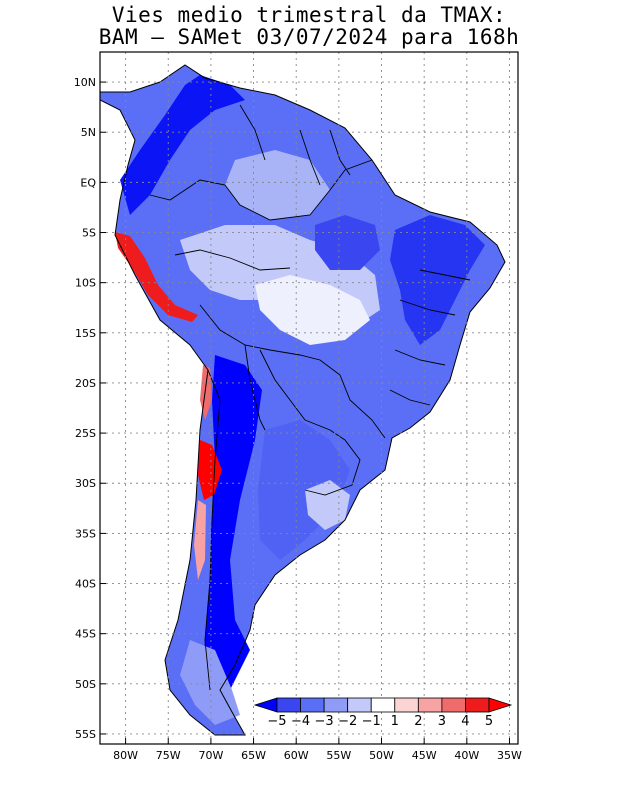 The height and width of the screenshot is (800, 618). I want to click on longitude-axis: 80W 75W 70W 65W 60W 55W 50W 45W 40W 35W, so click(317, 750).